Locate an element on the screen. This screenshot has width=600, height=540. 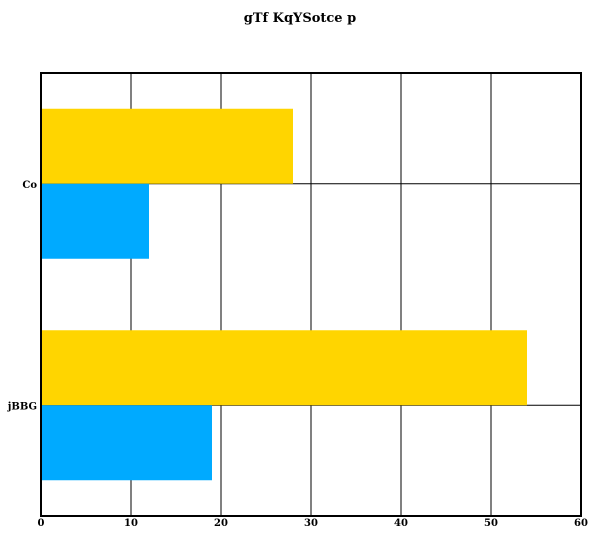
x-tick-label-0: 0 is located at coordinates (41, 523).